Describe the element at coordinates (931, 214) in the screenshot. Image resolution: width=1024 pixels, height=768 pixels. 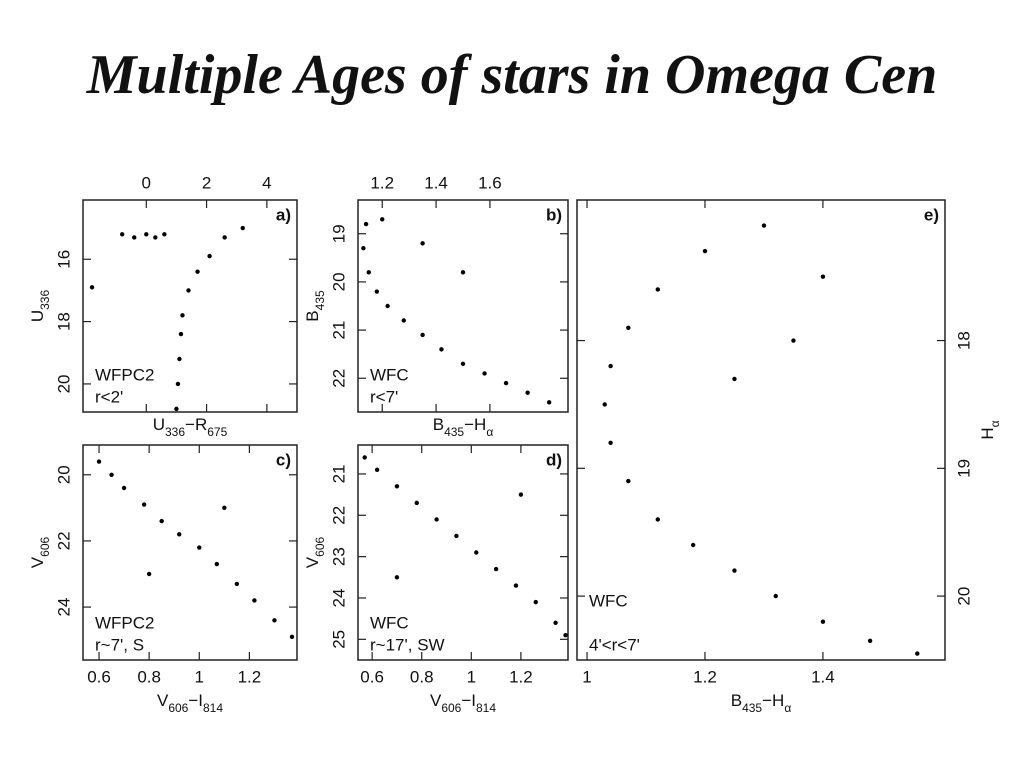
I see `panel-label: e)` at that location.